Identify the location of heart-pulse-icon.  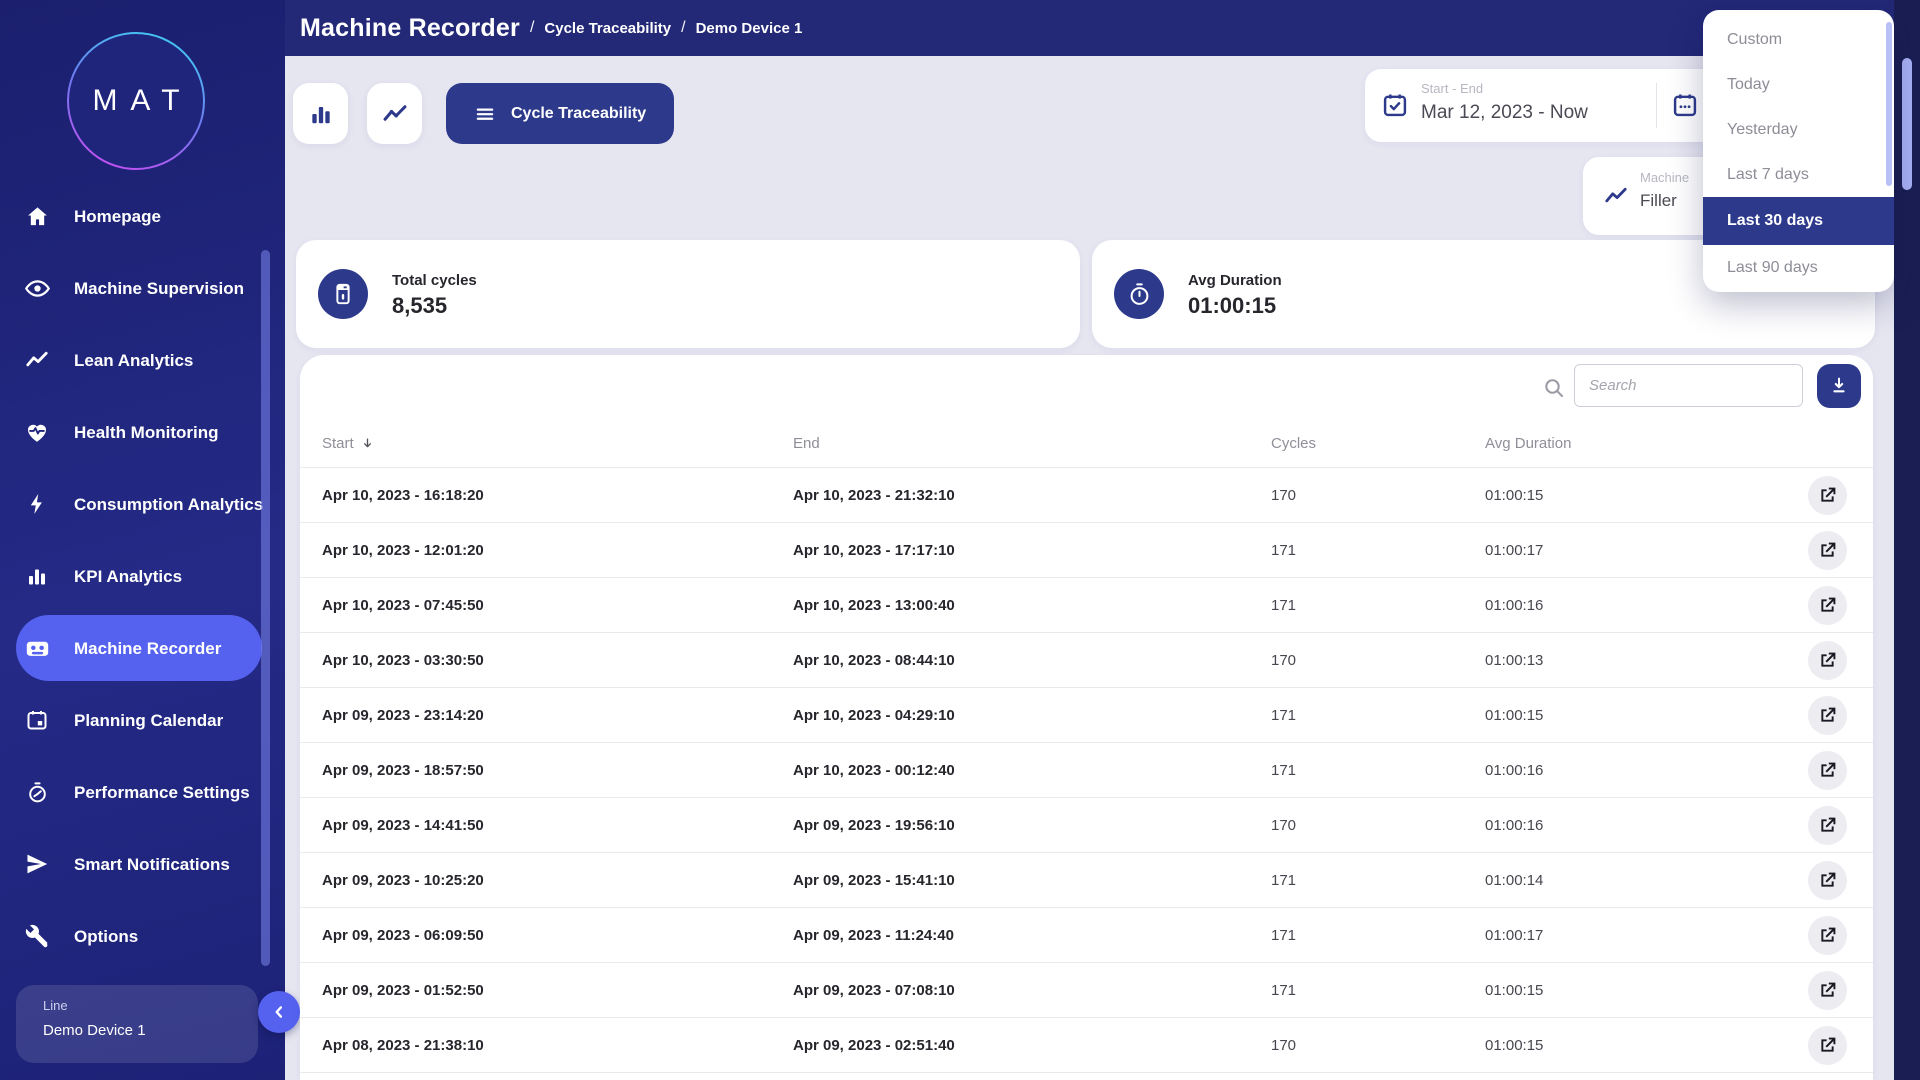
(37, 432).